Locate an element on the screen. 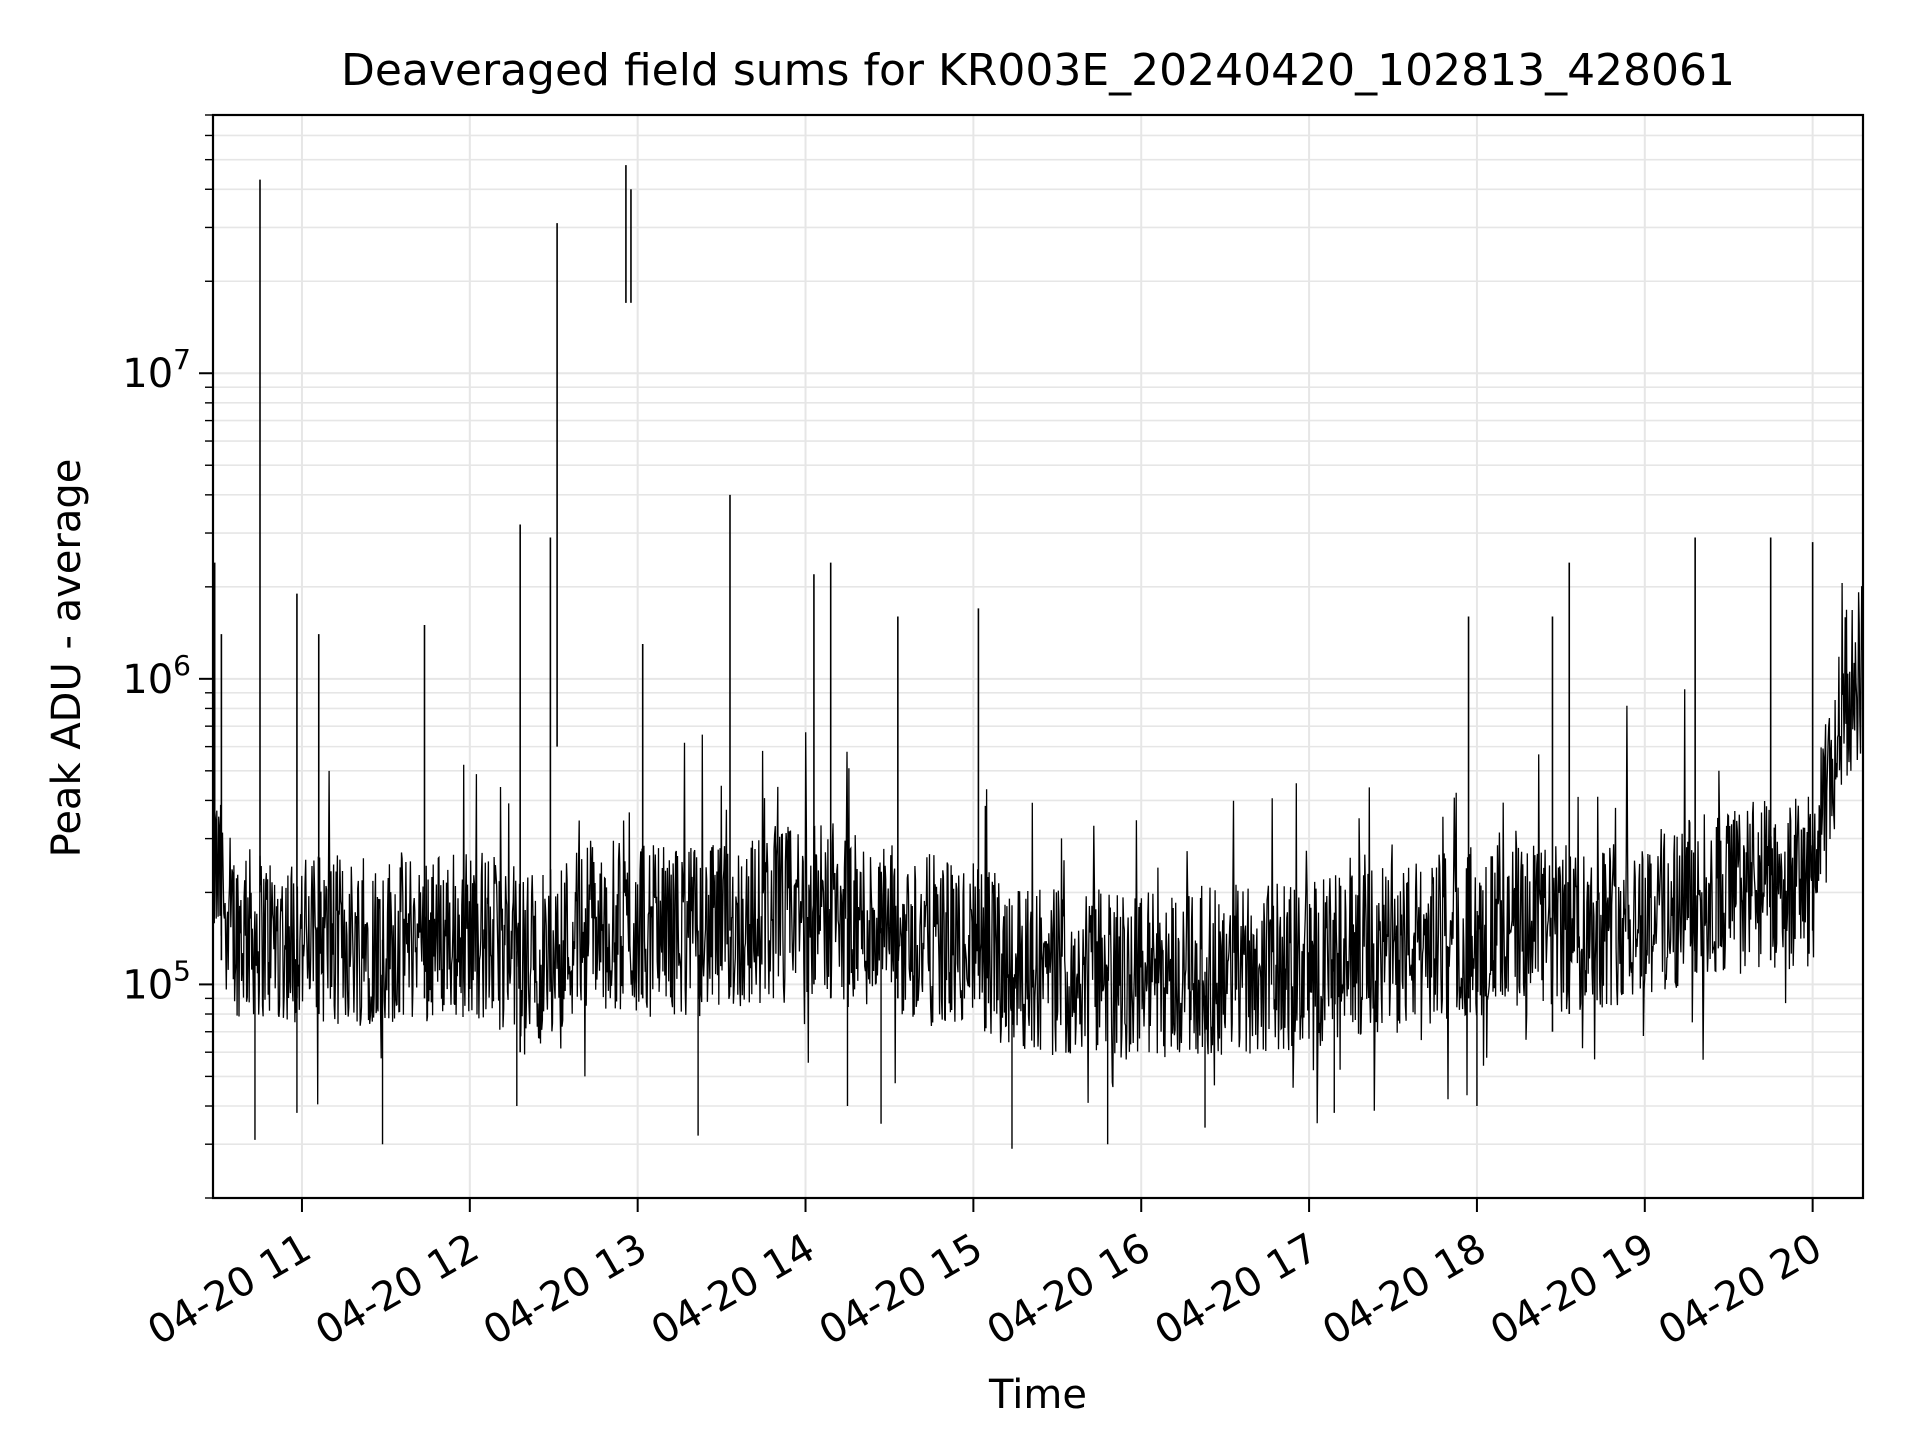 The height and width of the screenshot is (1440, 1920). y-tick-label: 10⁶ is located at coordinates (156, 676).